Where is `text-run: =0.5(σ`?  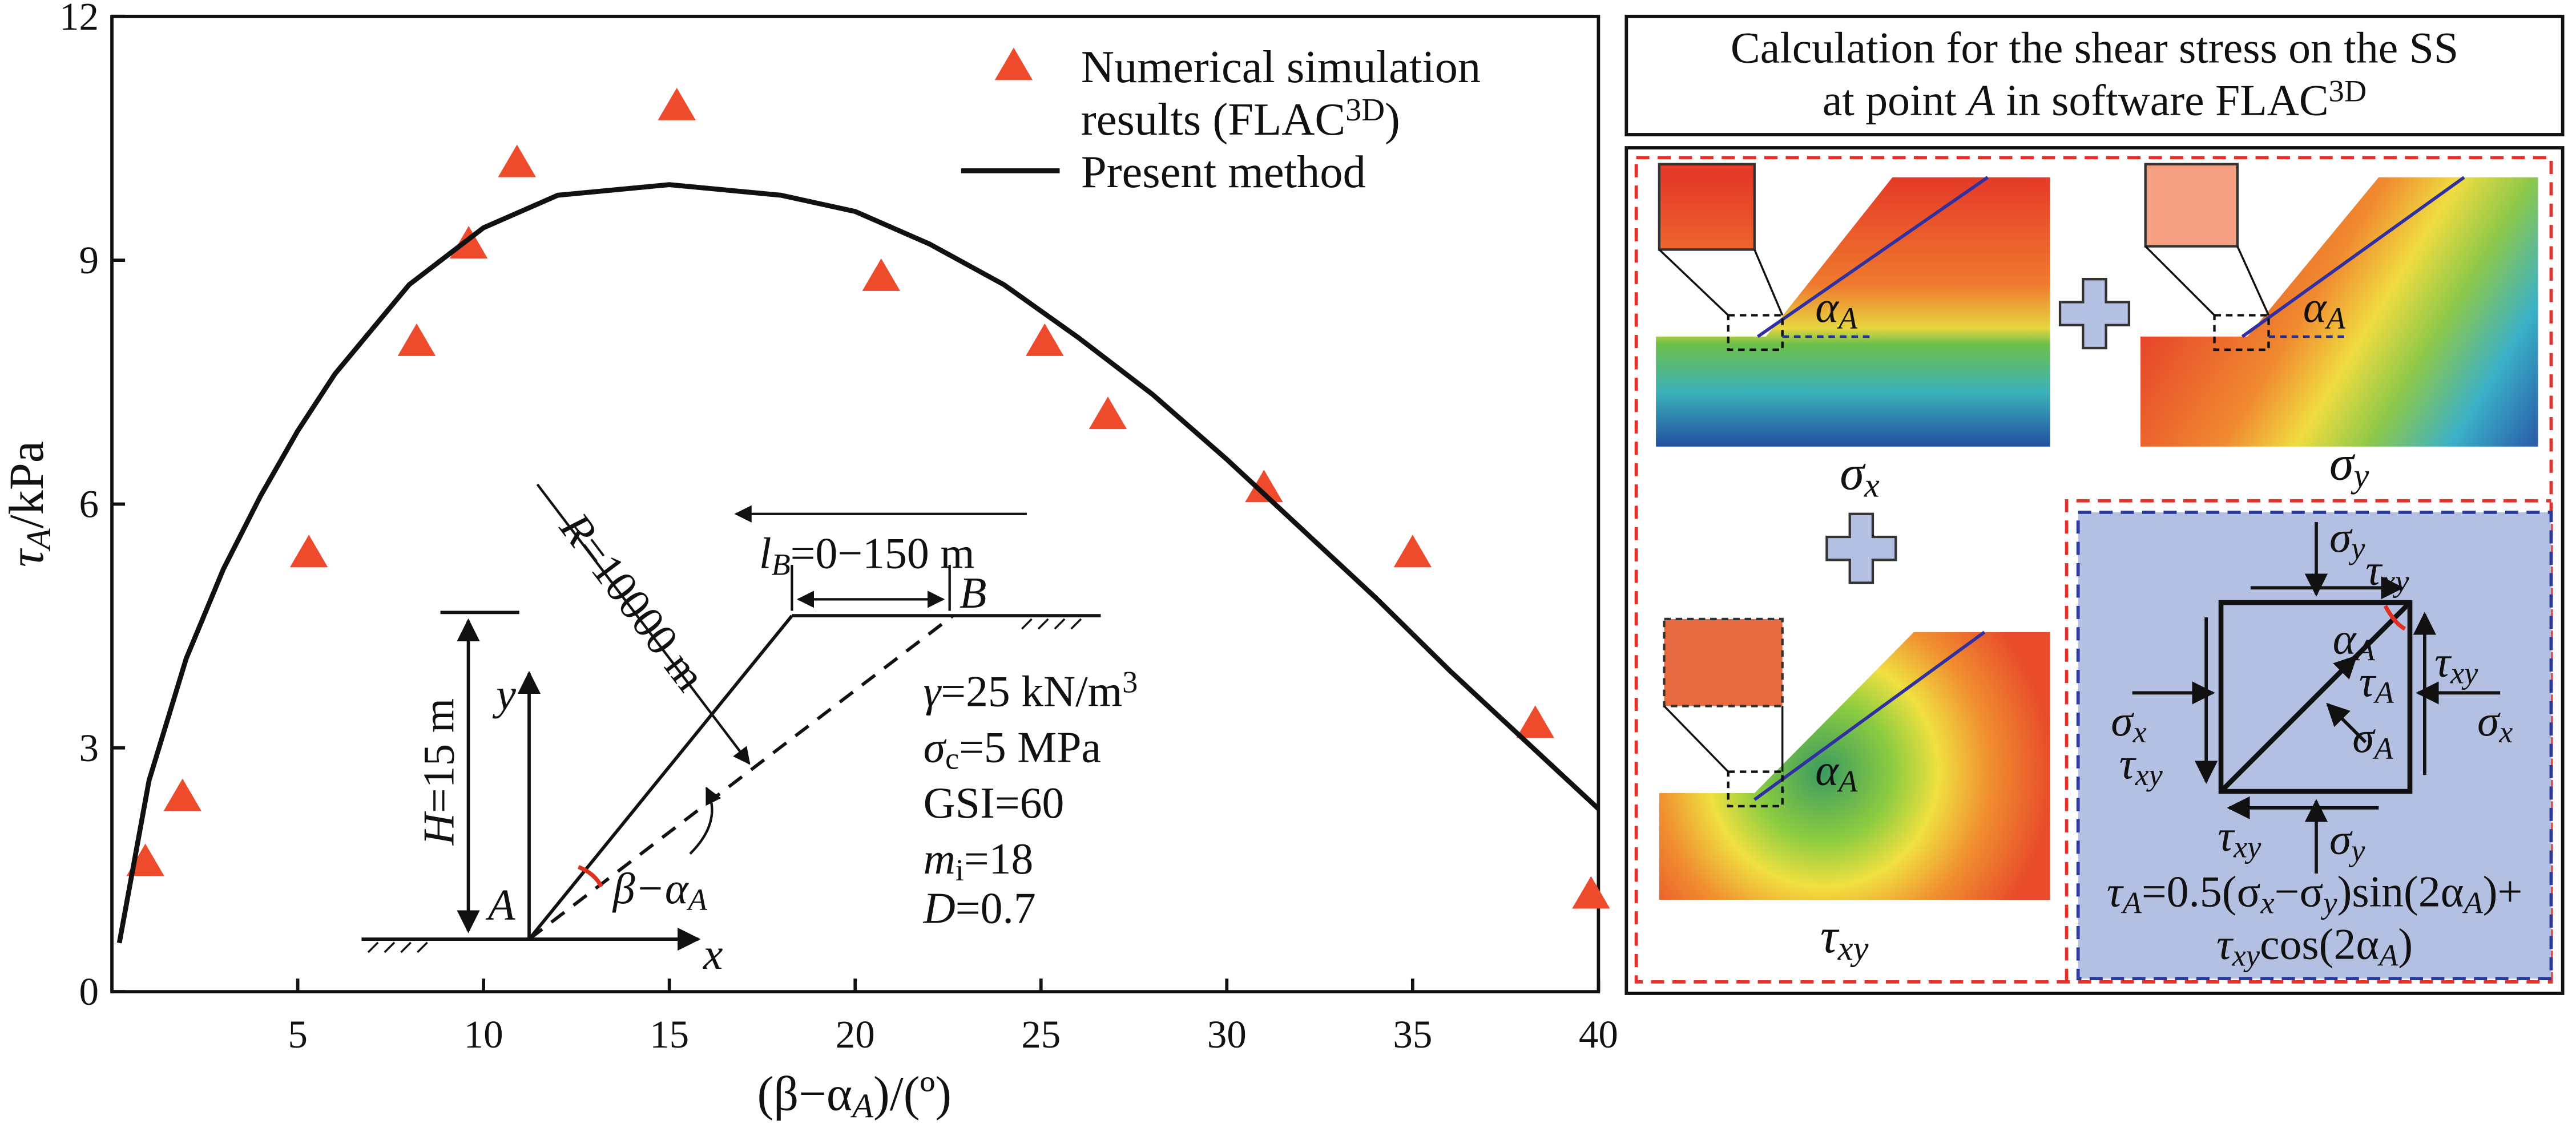
text-run: =0.5(σ is located at coordinates (2201, 891).